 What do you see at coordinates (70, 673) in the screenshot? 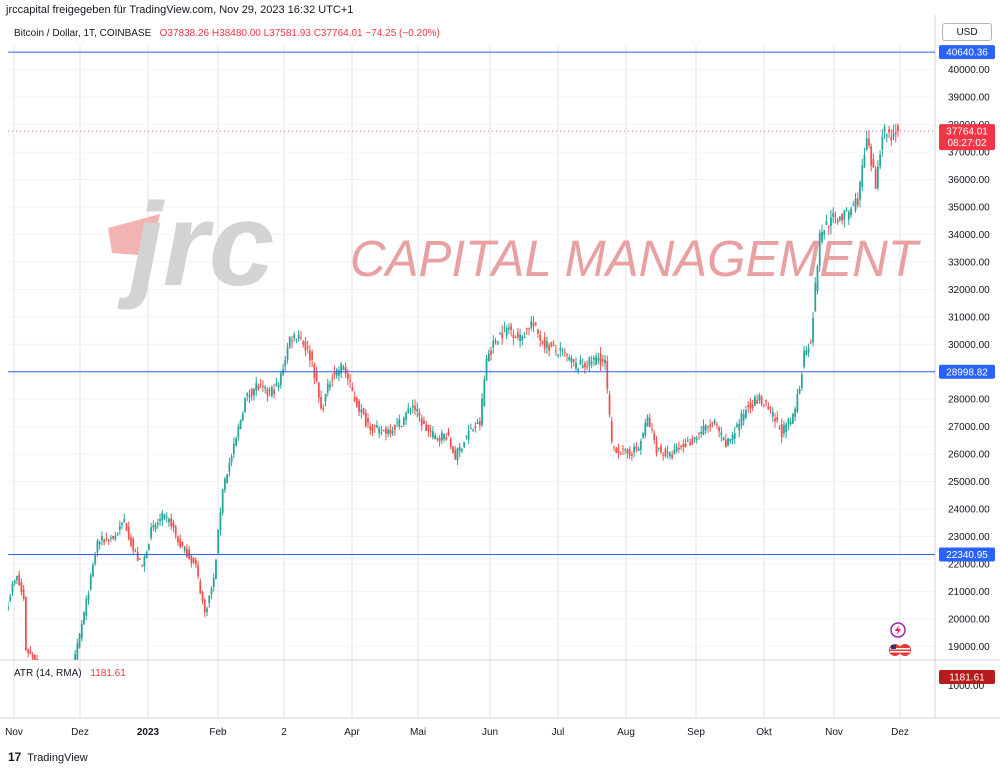
I see `atr-legend: ATR (14, RMA) 1181.61` at bounding box center [70, 673].